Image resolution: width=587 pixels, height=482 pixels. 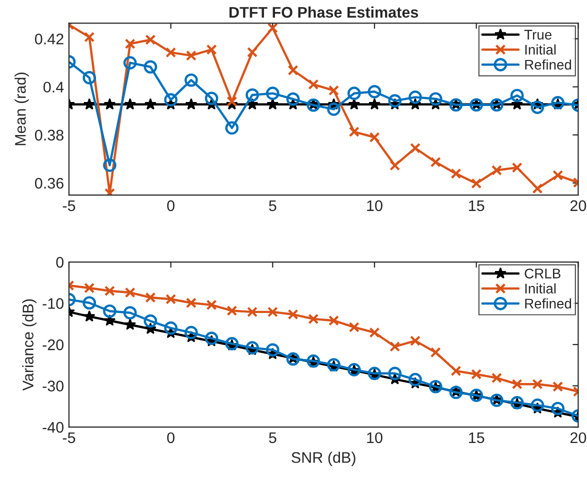 What do you see at coordinates (324, 459) in the screenshot?
I see `x-axis-title: SNR (dB)` at bounding box center [324, 459].